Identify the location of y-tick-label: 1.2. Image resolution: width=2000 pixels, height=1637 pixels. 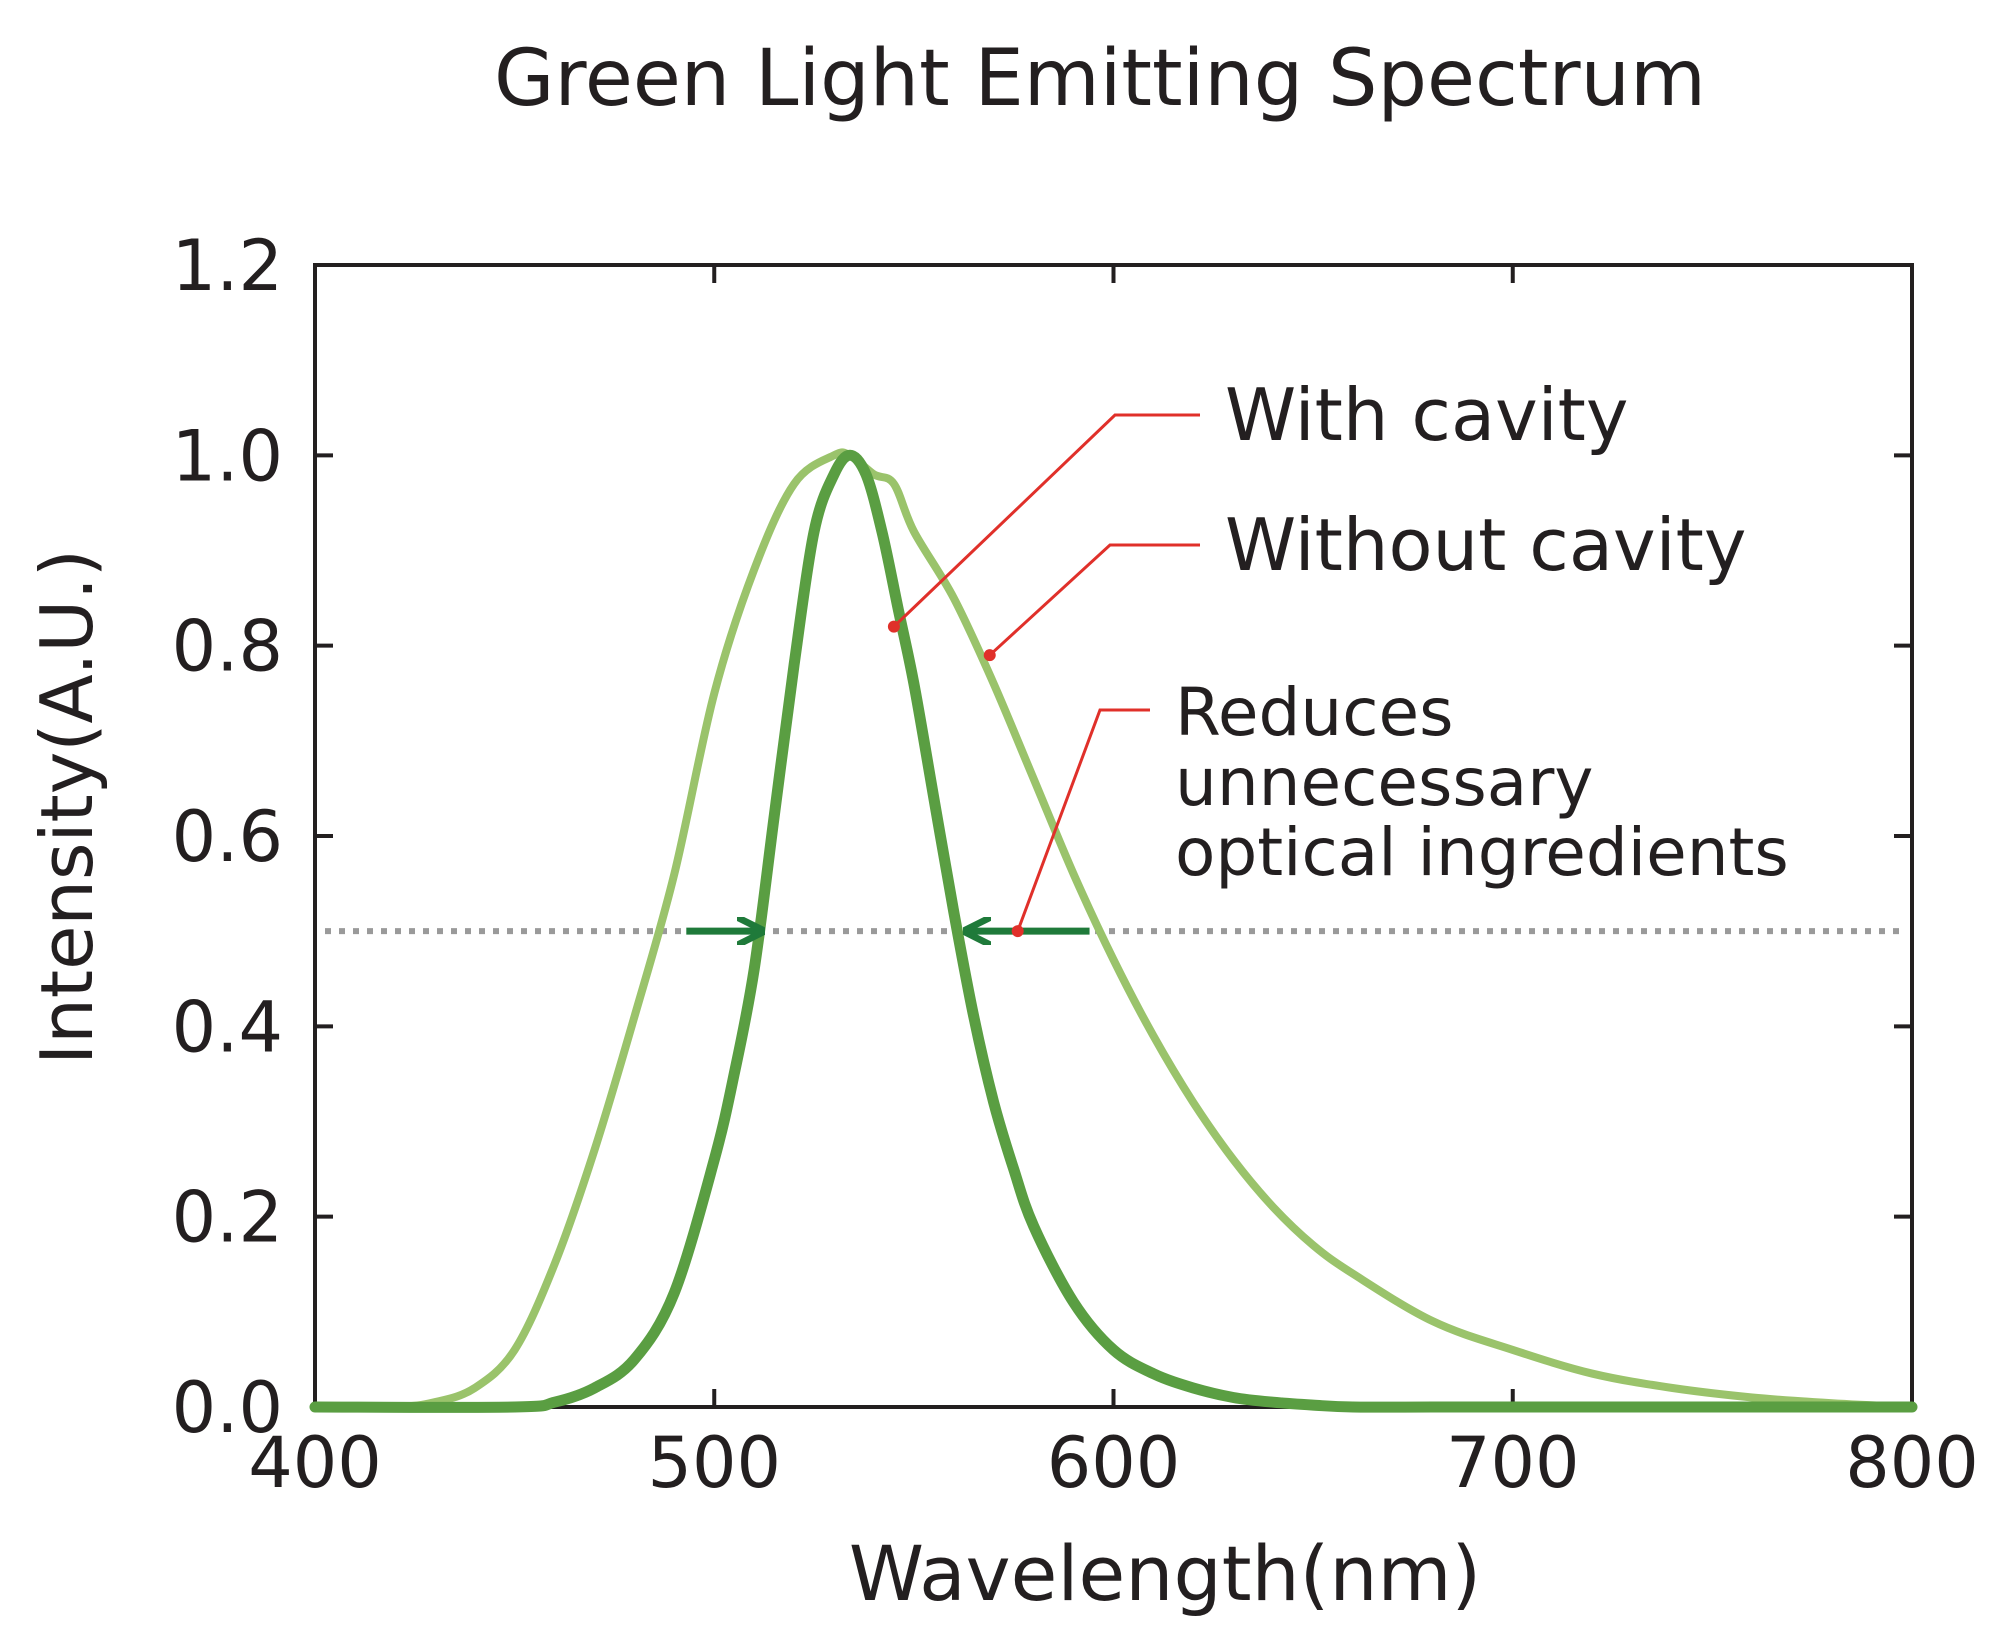
(227, 266).